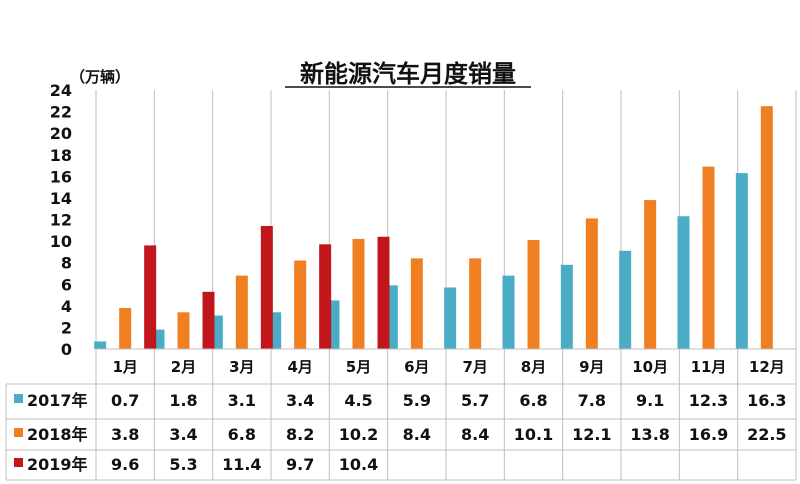  I want to click on y-tick-label: 24, so click(61, 90).